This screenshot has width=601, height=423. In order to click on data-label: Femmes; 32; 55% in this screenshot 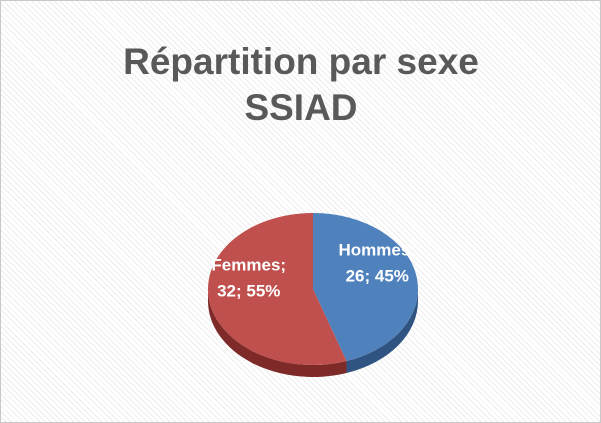, I will do `click(248, 278)`.